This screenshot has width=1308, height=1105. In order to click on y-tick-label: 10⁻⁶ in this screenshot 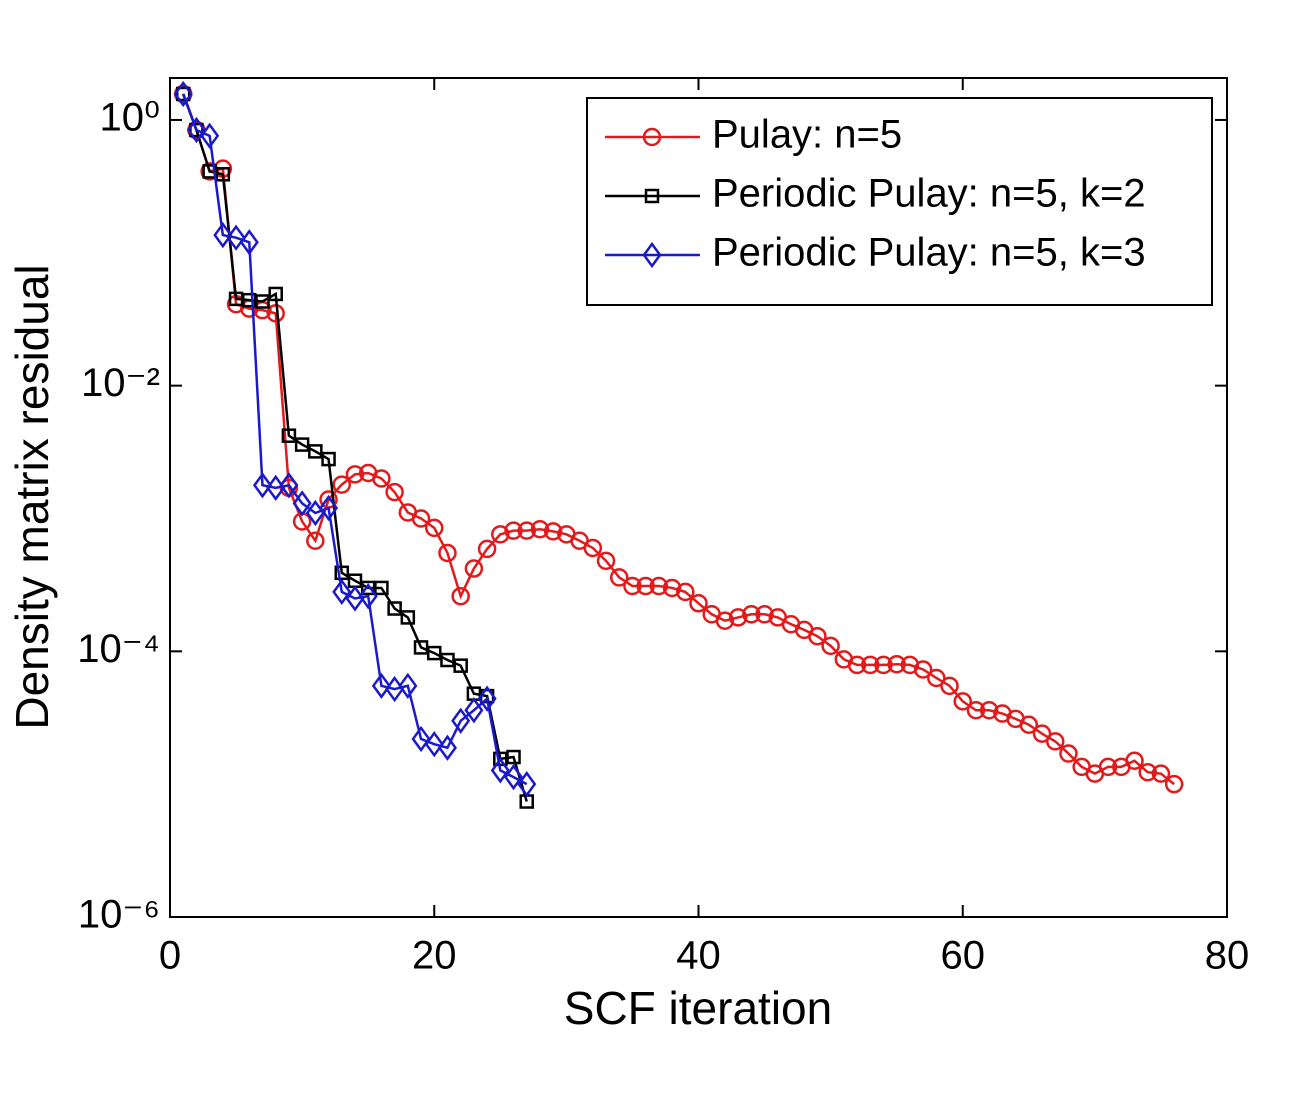, I will do `click(119, 915)`.